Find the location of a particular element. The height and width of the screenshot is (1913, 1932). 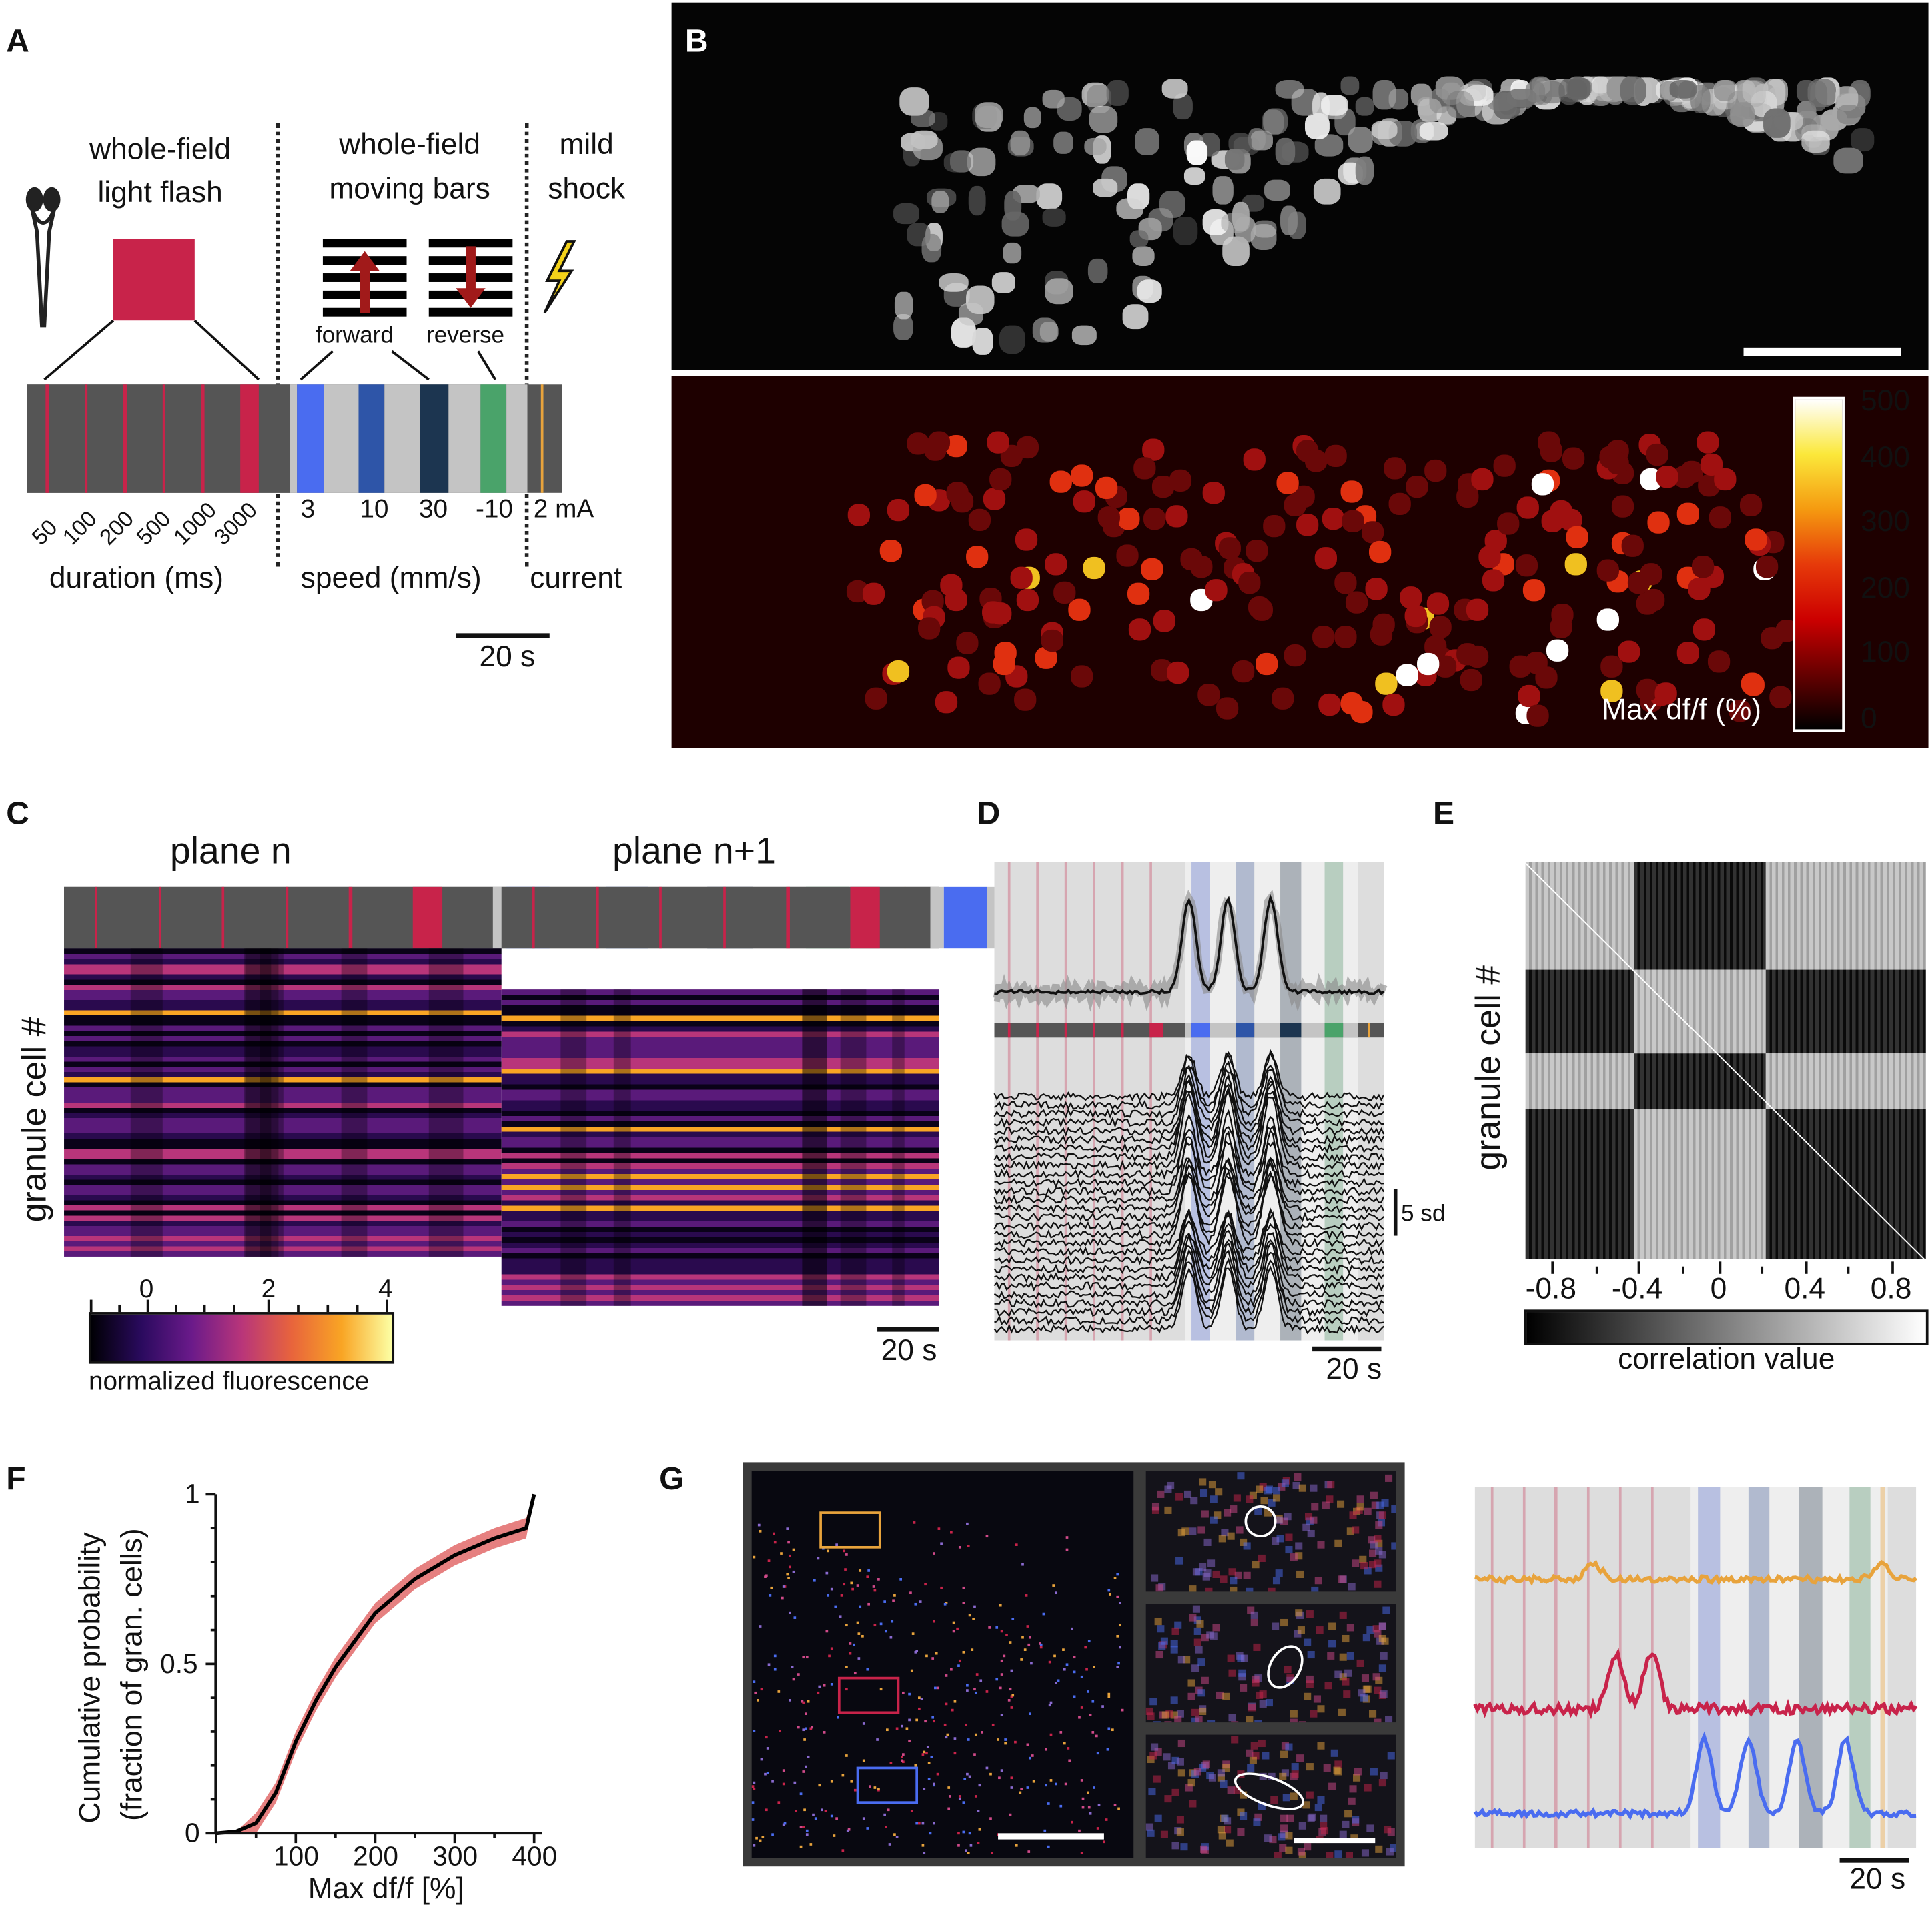

response-band is located at coordinates (355, 1103).